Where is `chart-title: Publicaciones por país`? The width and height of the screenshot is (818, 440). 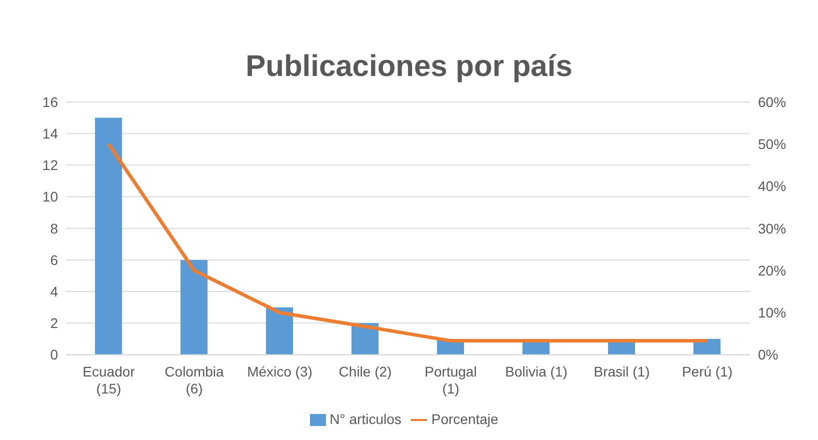
chart-title: Publicaciones por país is located at coordinates (409, 67).